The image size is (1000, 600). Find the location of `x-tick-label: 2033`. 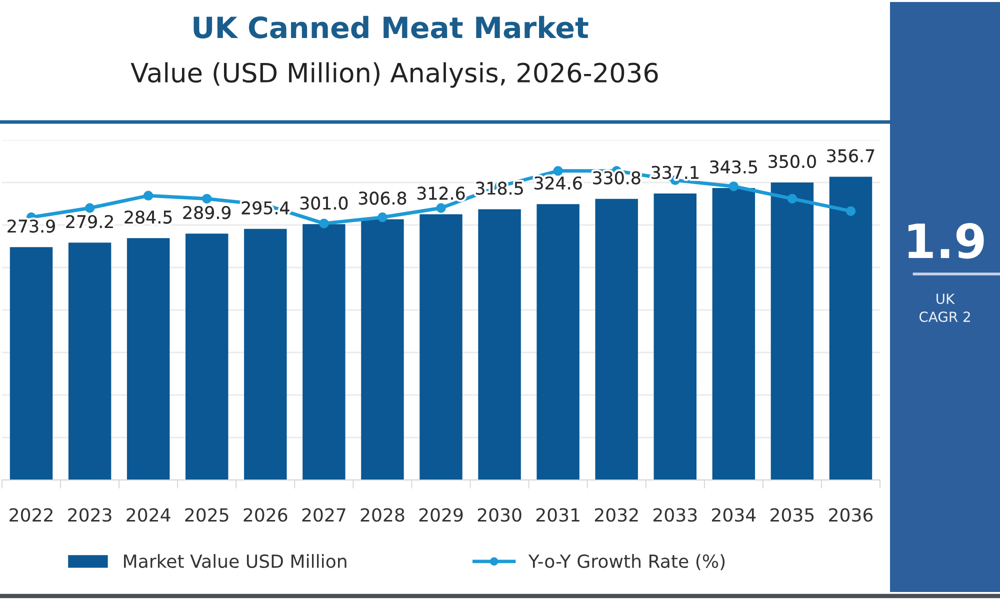

x-tick-label: 2033 is located at coordinates (675, 515).